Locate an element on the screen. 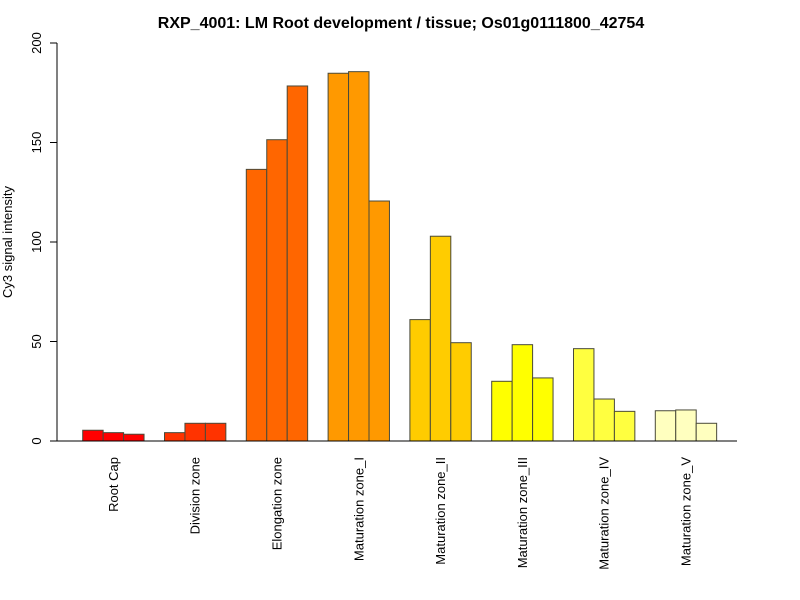  x-tick-label: Maturation zone_III is located at coordinates (522, 512).